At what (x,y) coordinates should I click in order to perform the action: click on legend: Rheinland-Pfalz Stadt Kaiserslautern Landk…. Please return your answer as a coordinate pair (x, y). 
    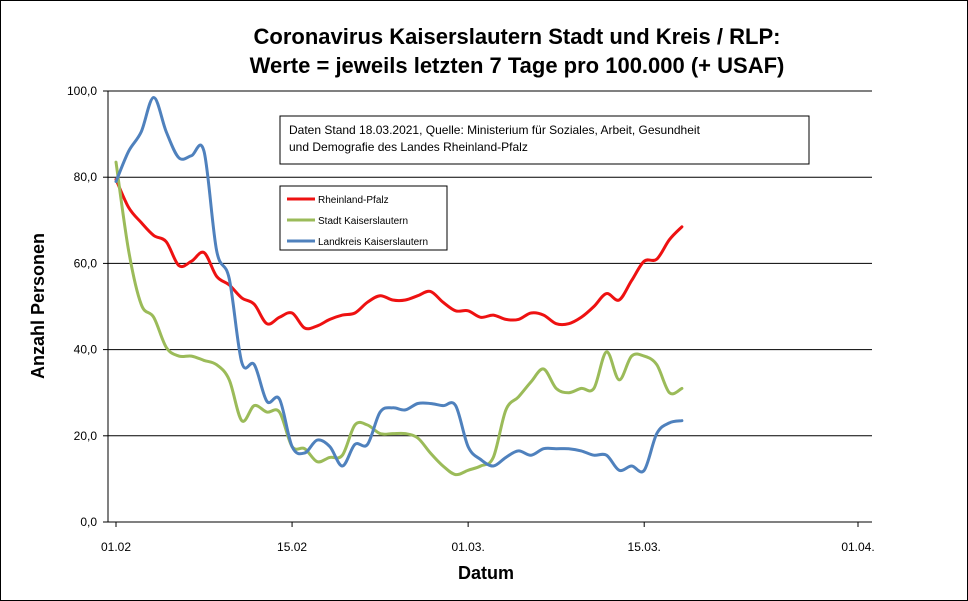
    Looking at the image, I should click on (363, 218).